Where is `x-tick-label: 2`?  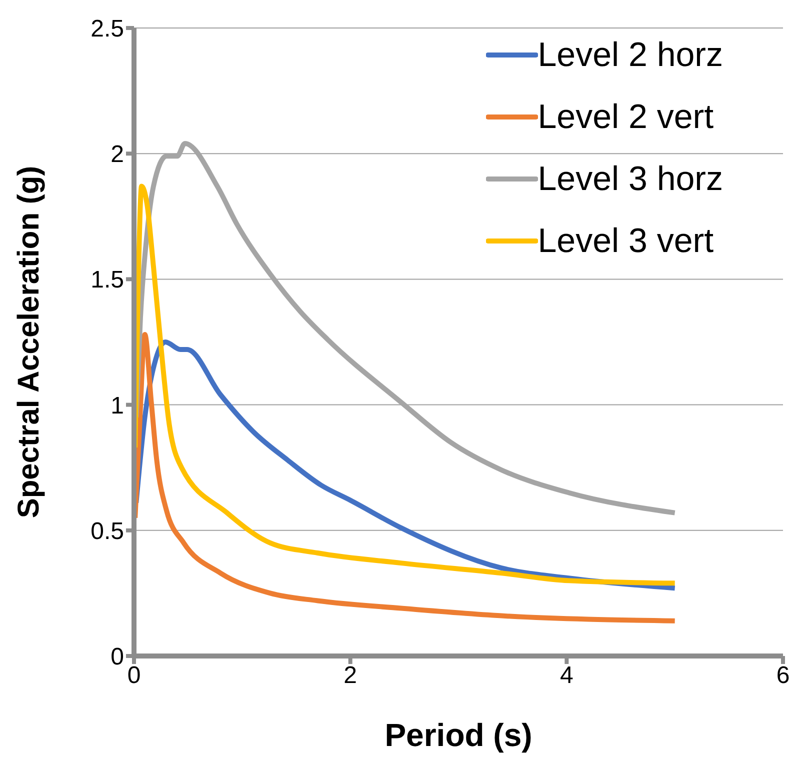
x-tick-label: 2 is located at coordinates (351, 676).